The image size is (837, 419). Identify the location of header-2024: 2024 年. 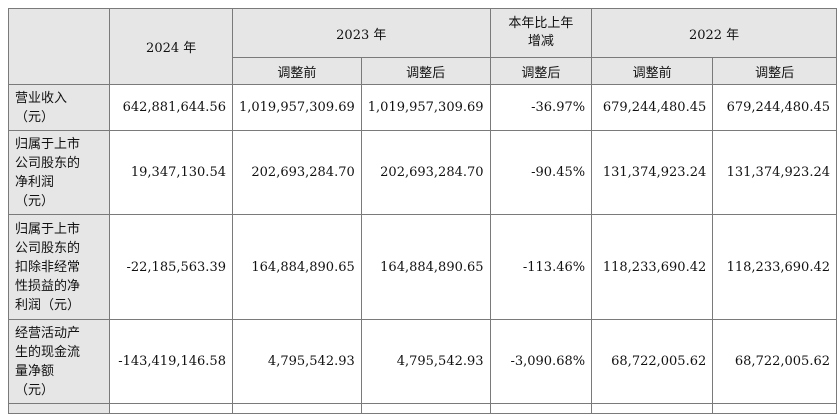
(171, 46).